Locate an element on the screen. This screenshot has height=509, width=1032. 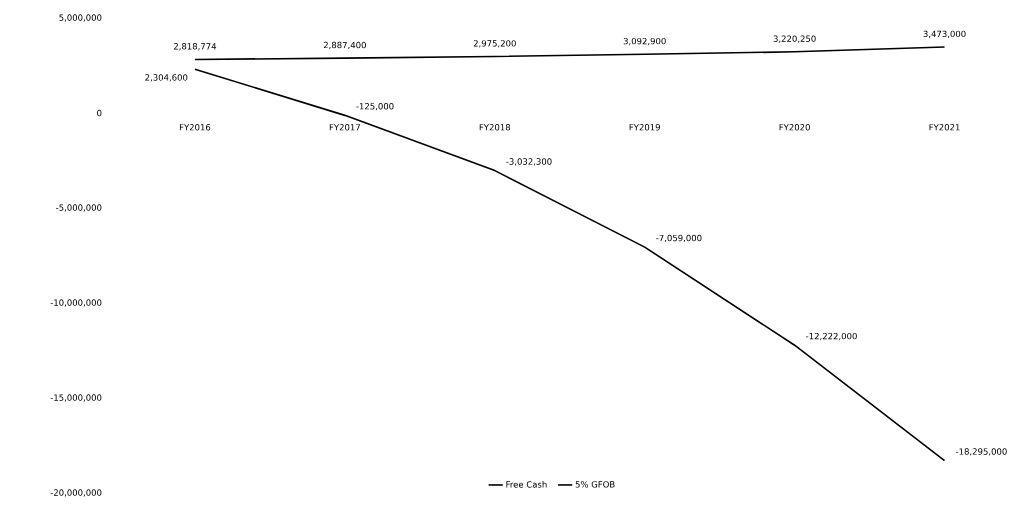
x-tick-label: FY2021 is located at coordinates (944, 127).